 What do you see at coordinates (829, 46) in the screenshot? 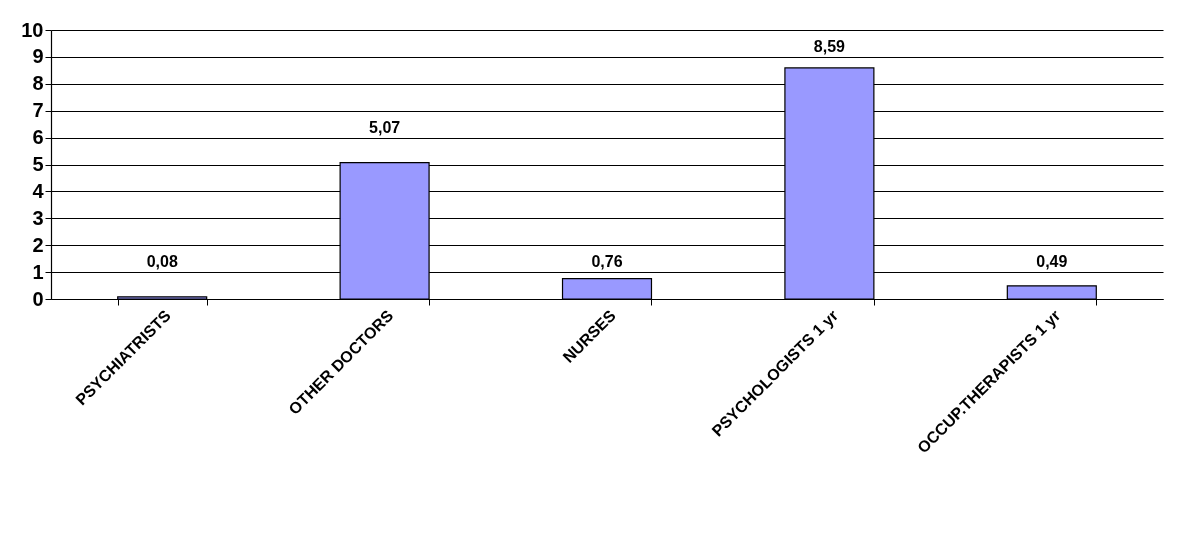
I see `data-label: 8,59` at bounding box center [829, 46].